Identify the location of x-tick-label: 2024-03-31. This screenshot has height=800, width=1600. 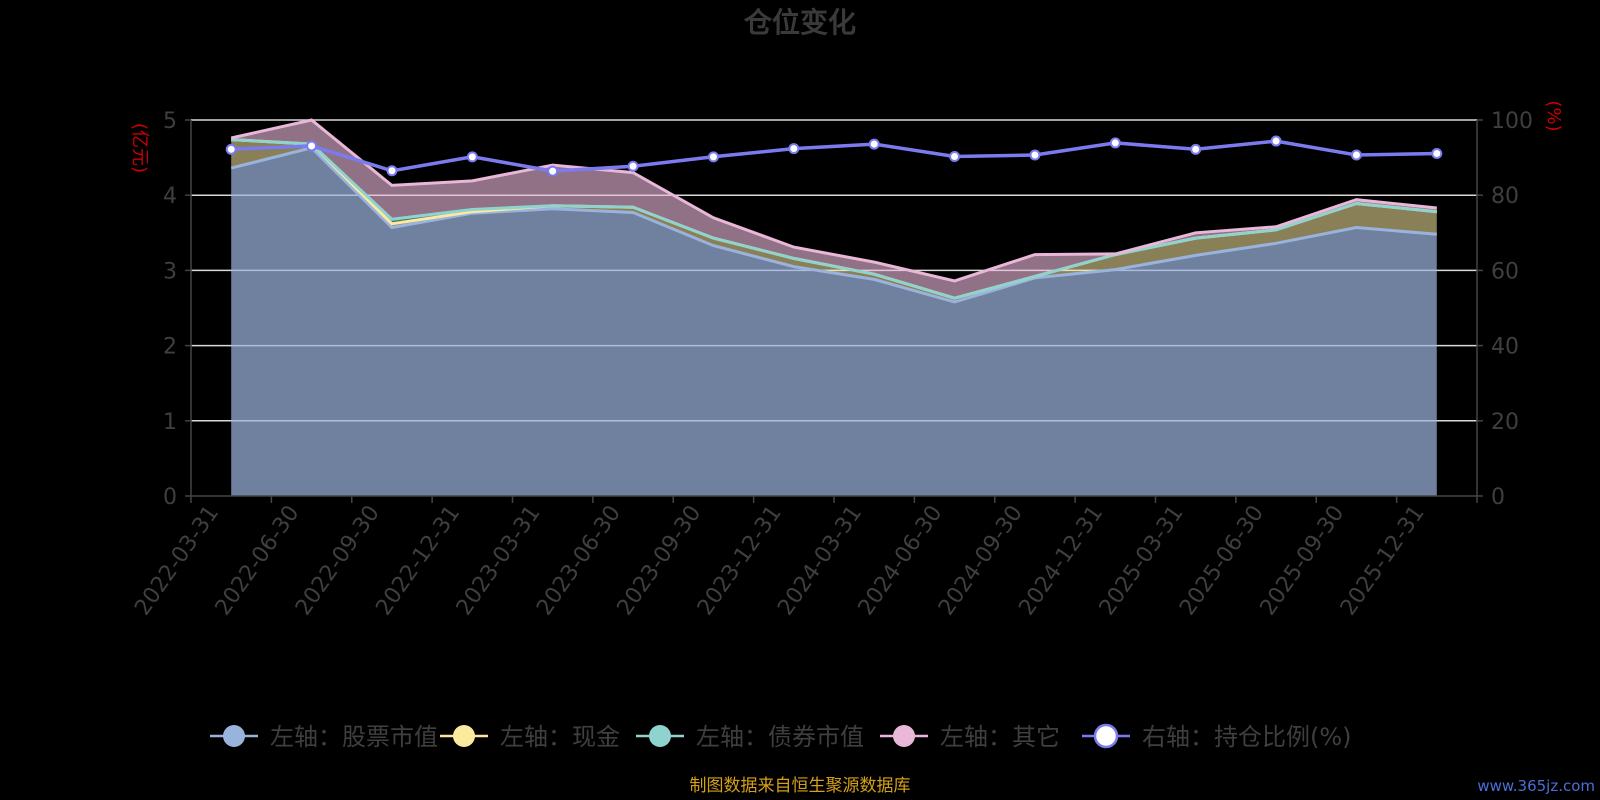
(820, 560).